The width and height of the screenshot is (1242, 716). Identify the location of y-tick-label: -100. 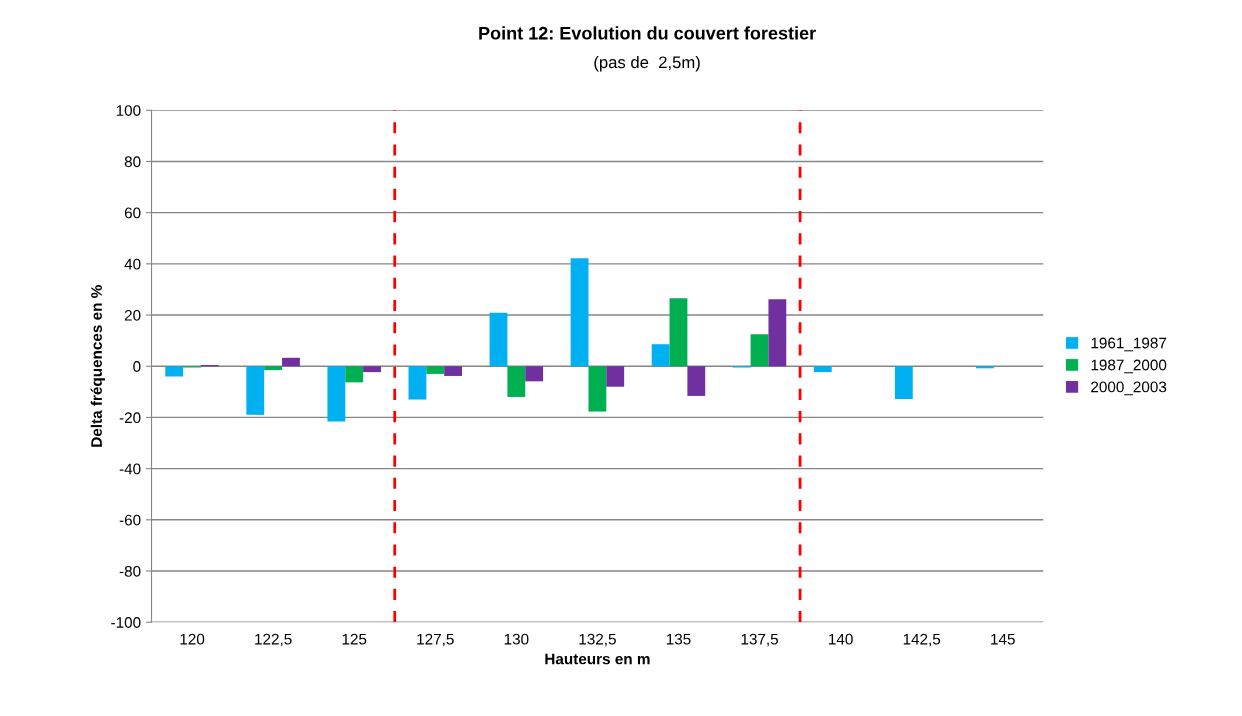
(126, 622).